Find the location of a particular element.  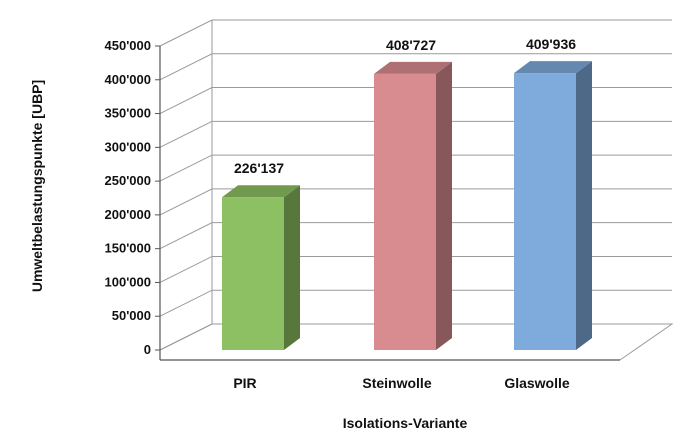

y-tick-label: 450'000 is located at coordinates (128, 45).